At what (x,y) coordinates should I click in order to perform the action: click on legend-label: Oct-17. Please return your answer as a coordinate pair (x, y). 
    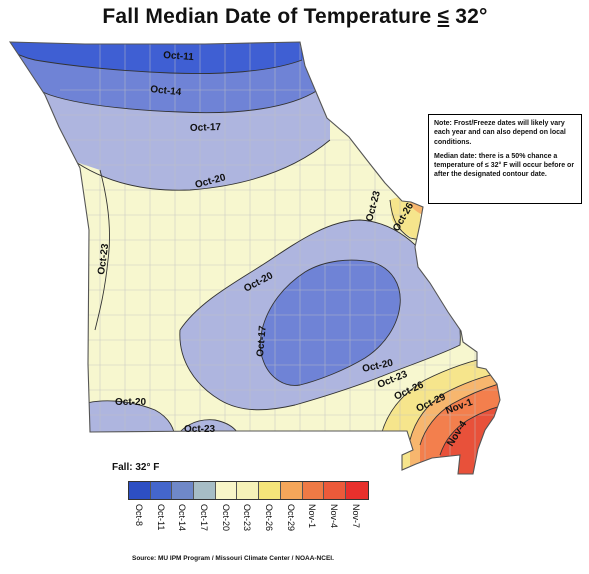
    Looking at the image, I should click on (203, 518).